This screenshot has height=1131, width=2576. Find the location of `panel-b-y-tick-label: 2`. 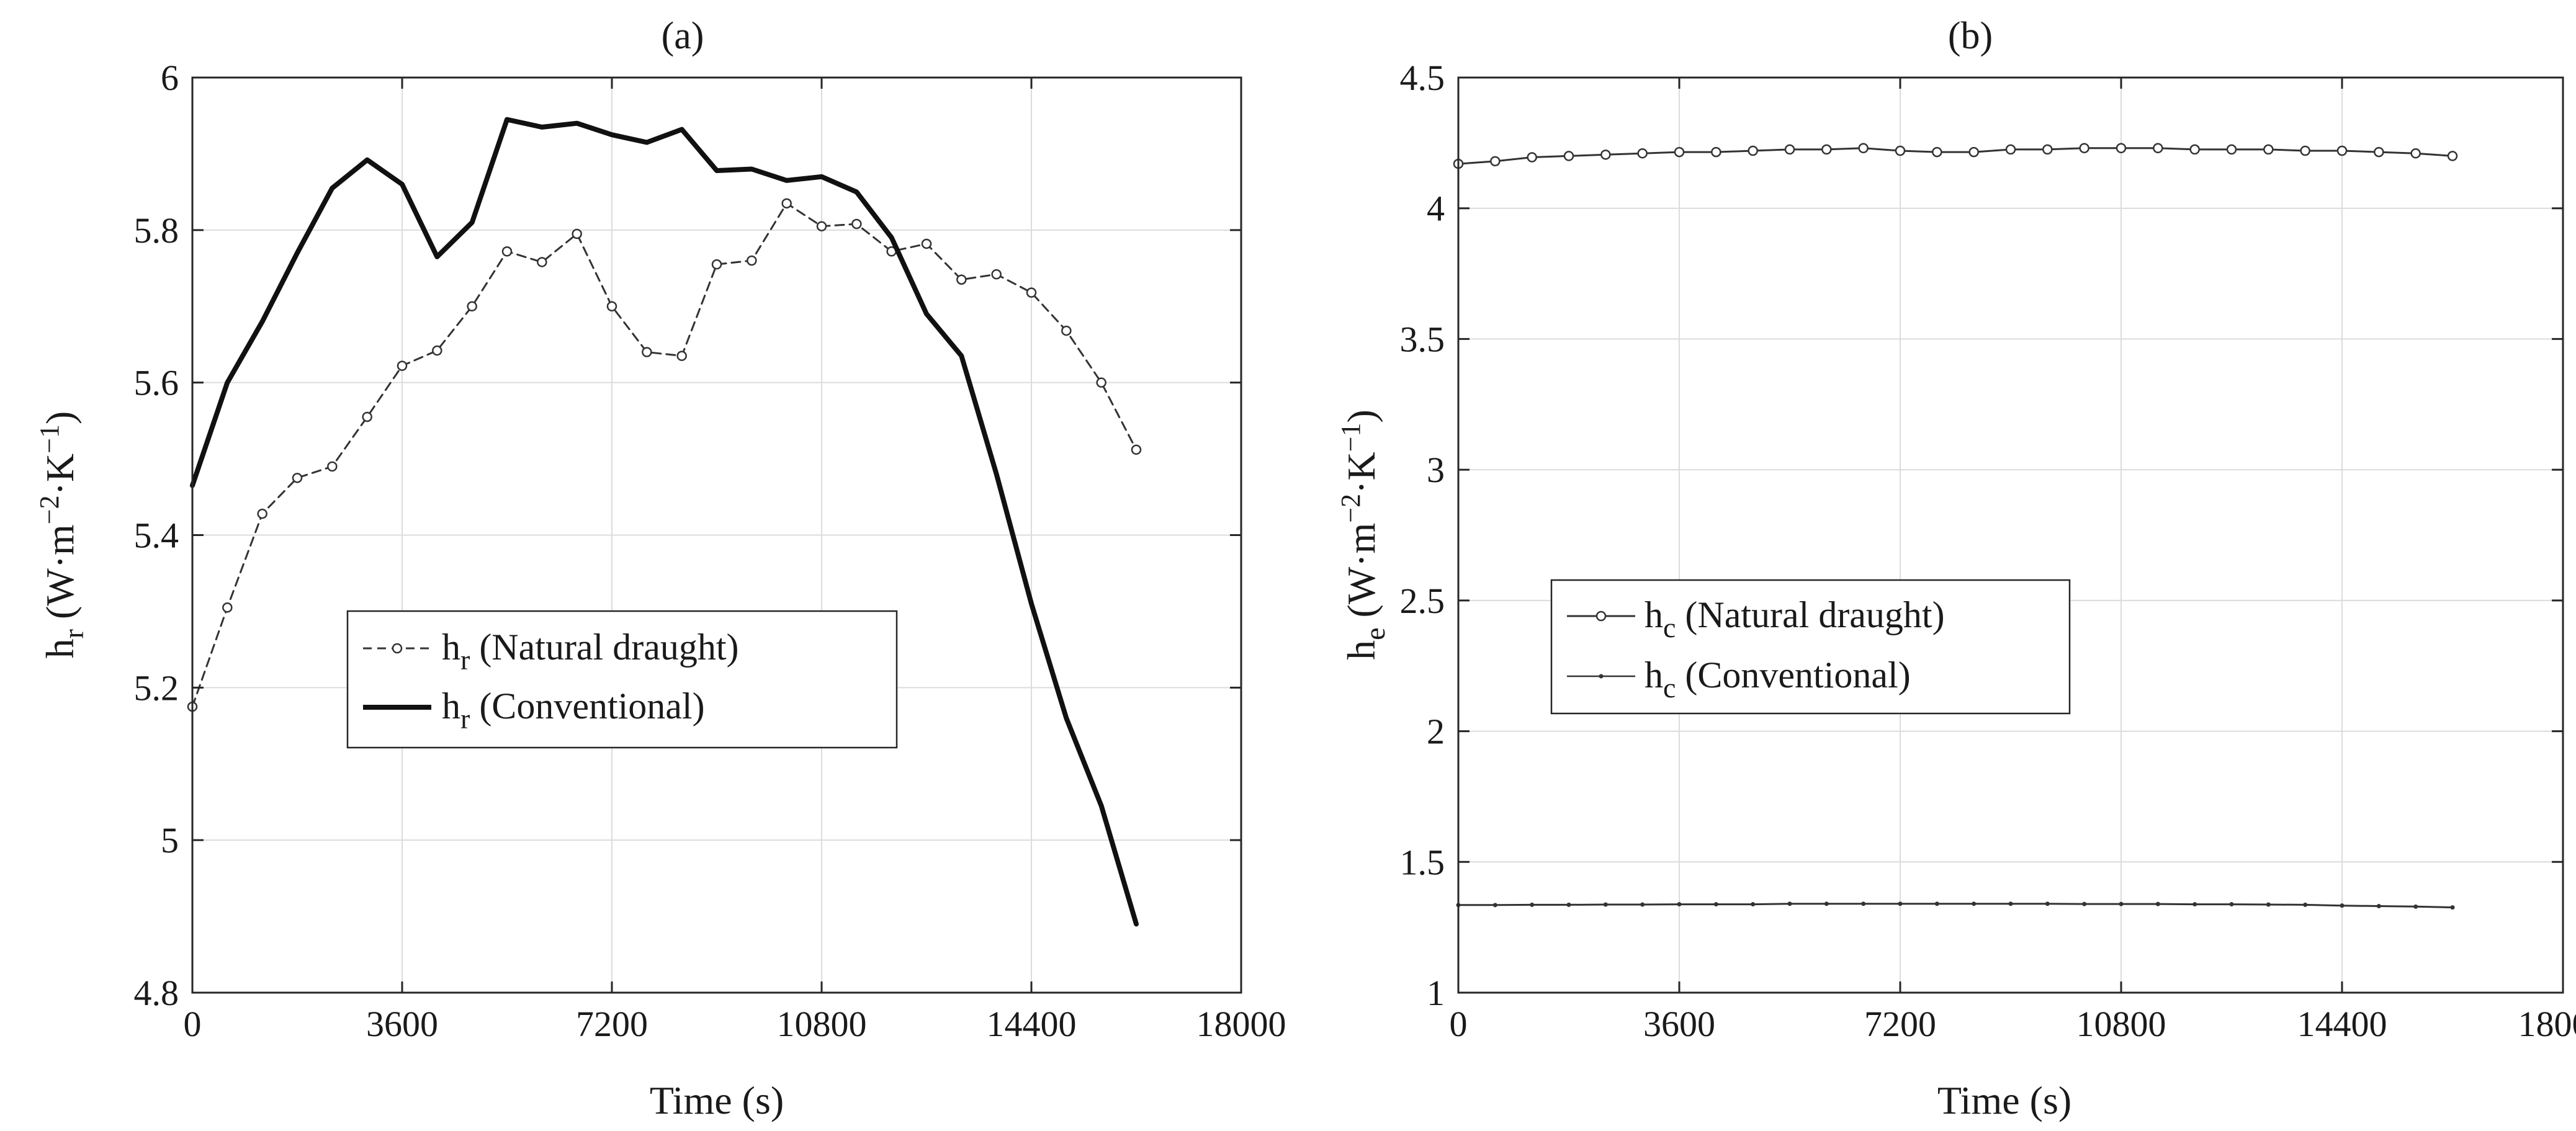

panel-b-y-tick-label: 2 is located at coordinates (1436, 732).